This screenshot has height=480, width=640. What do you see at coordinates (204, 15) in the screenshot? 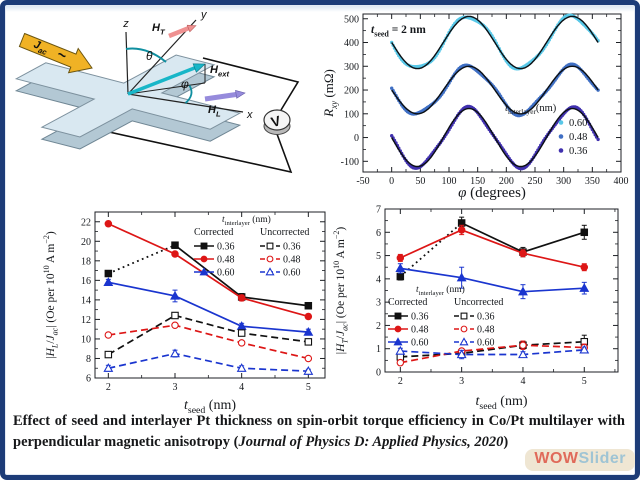
I see `y-axis-label: y` at bounding box center [204, 15].